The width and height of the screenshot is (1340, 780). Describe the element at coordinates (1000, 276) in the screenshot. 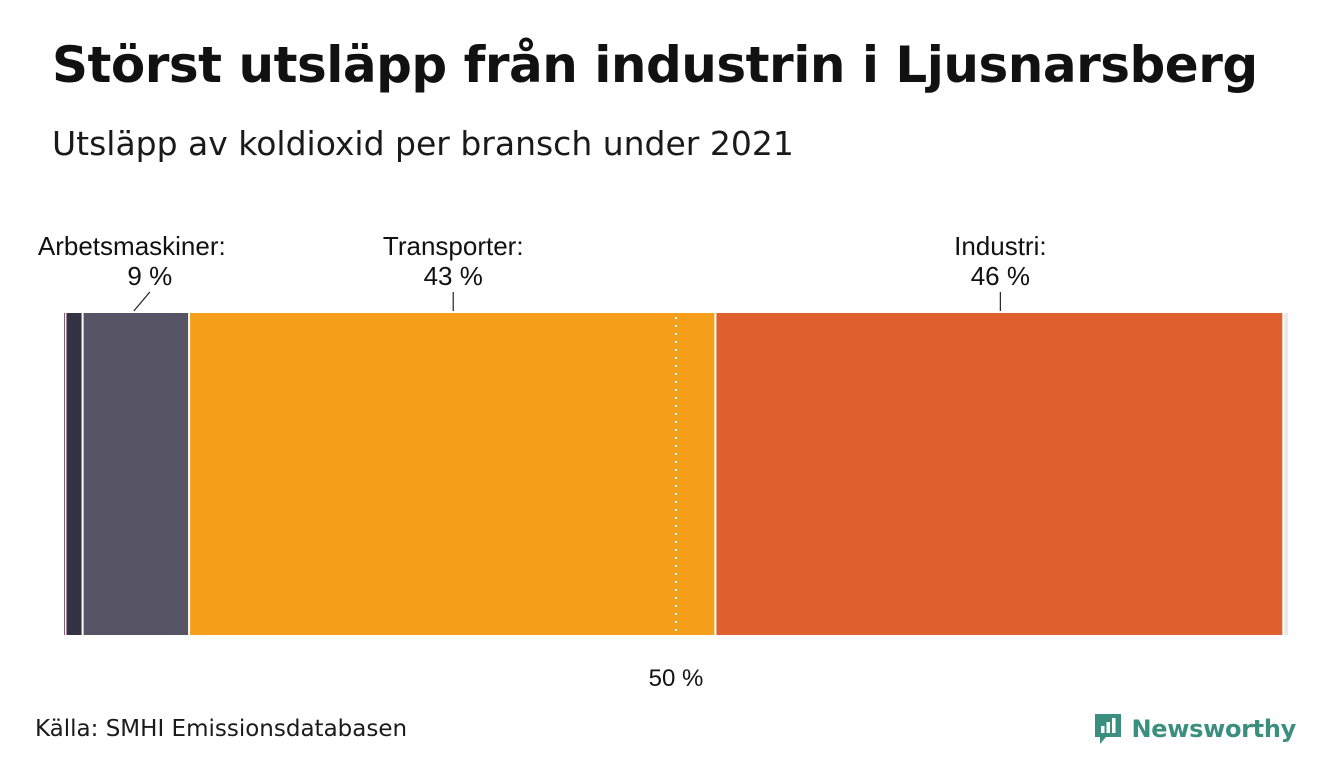

I see `segment-value-industri: 46 %` at that location.